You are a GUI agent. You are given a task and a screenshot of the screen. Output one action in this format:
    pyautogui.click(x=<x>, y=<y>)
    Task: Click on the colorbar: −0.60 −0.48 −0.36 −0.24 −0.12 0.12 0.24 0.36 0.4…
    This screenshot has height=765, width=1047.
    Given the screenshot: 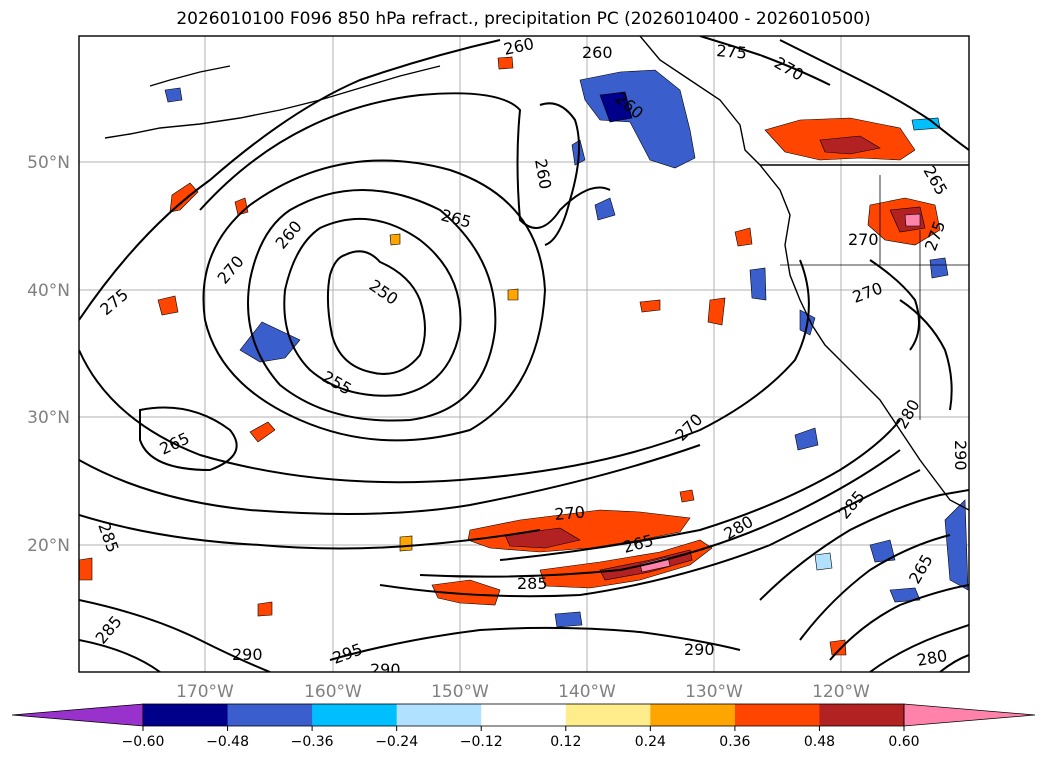 What is the action you would take?
    pyautogui.click(x=523, y=726)
    